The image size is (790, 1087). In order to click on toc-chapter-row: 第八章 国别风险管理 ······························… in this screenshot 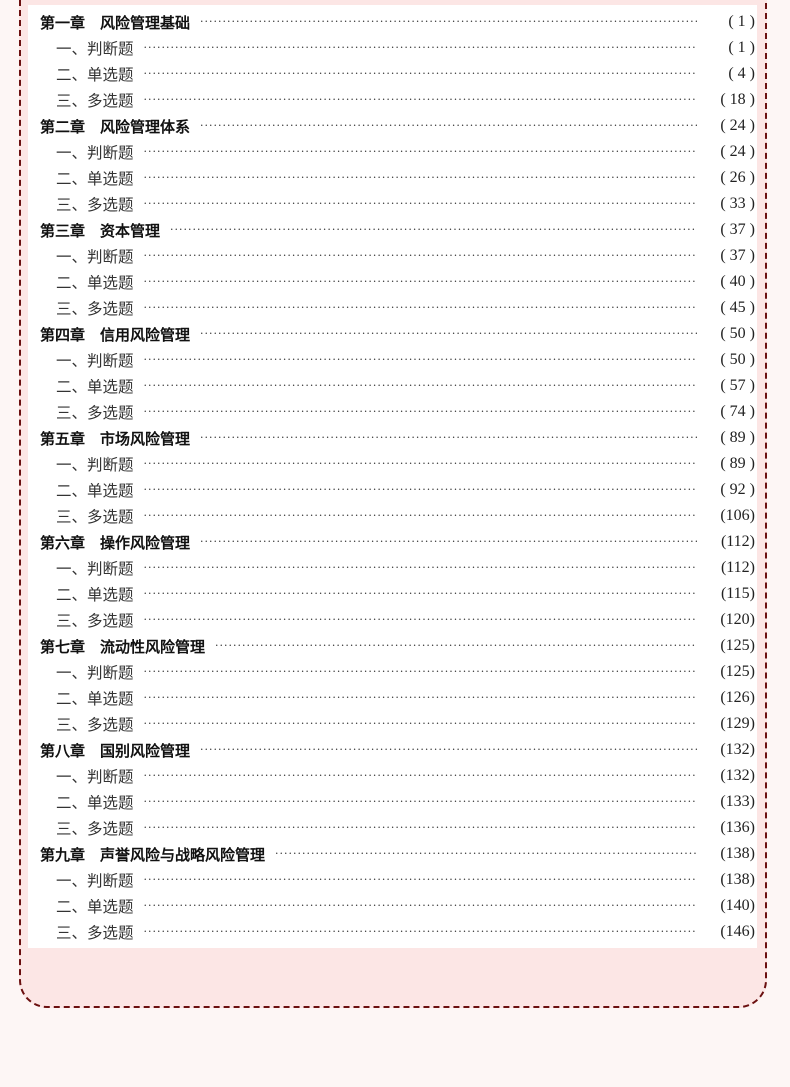, I will do `click(392, 750)`.